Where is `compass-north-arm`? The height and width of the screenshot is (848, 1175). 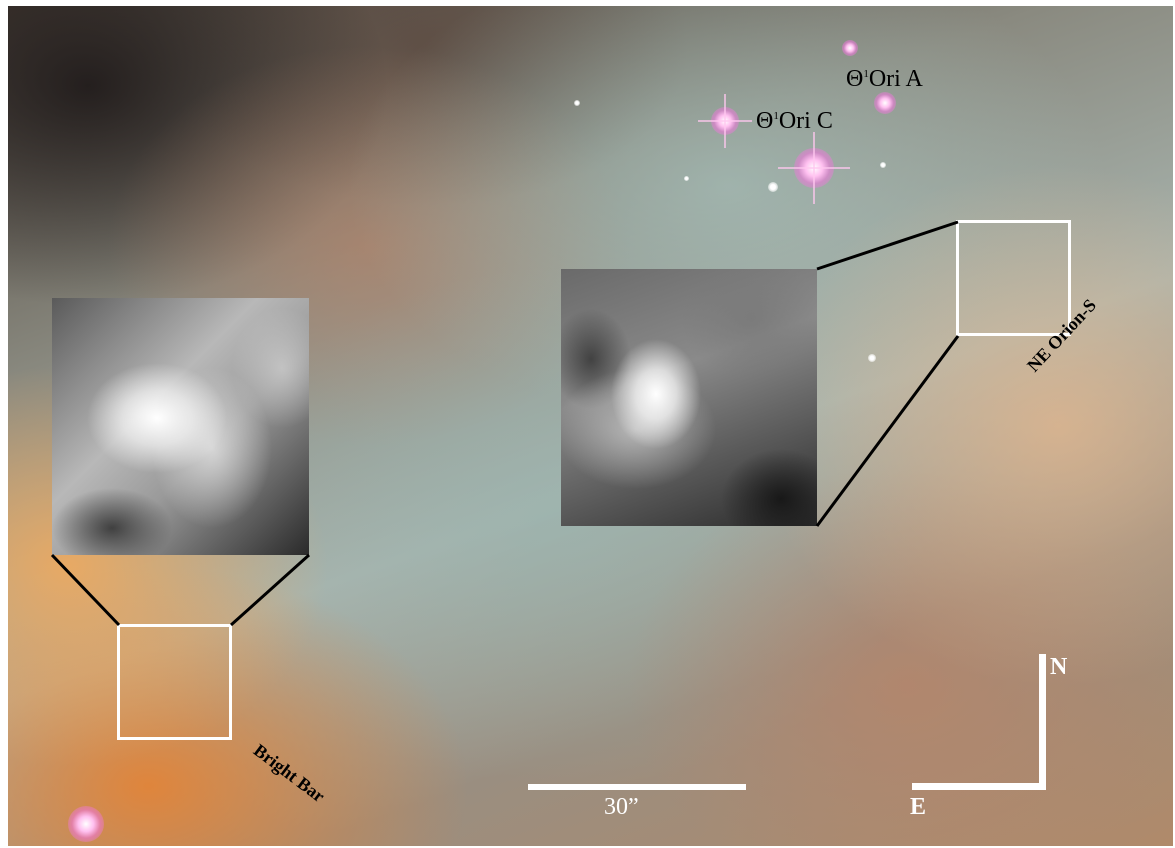 compass-north-arm is located at coordinates (1042, 721).